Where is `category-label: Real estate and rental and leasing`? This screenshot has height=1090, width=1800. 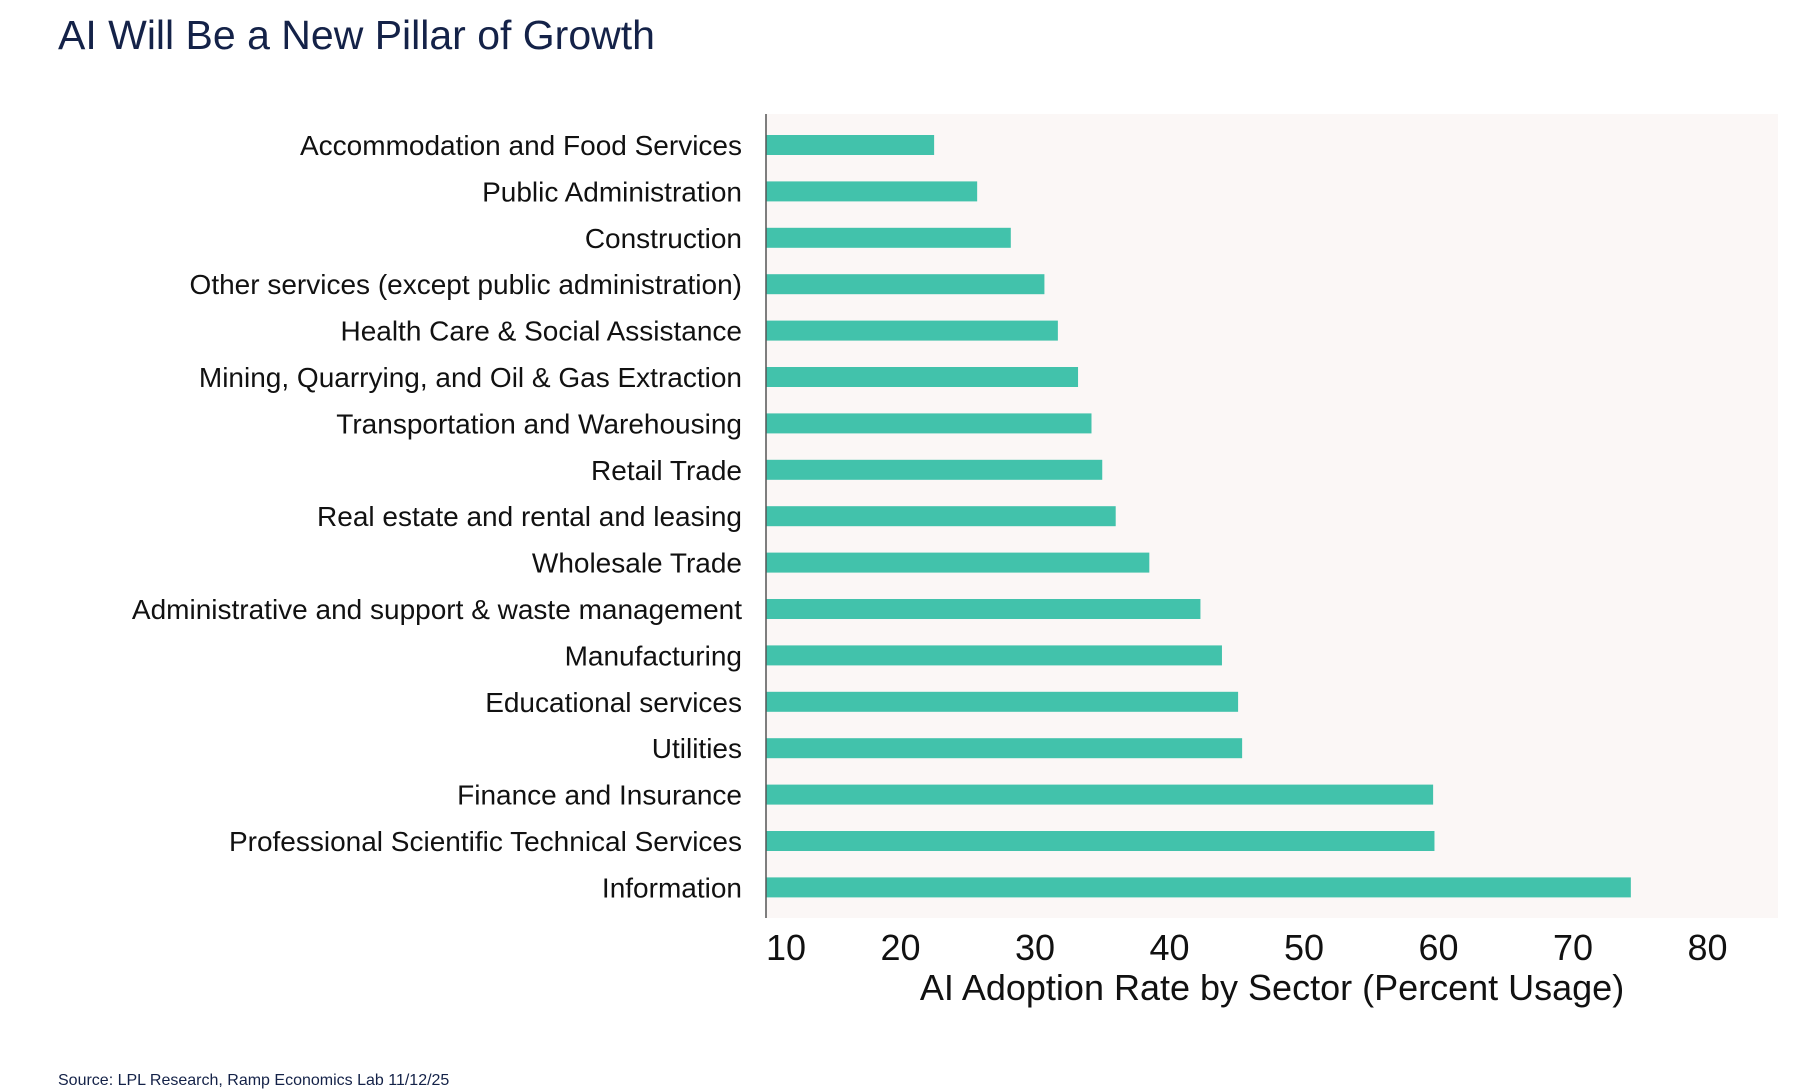
category-label: Real estate and rental and leasing is located at coordinates (529, 516).